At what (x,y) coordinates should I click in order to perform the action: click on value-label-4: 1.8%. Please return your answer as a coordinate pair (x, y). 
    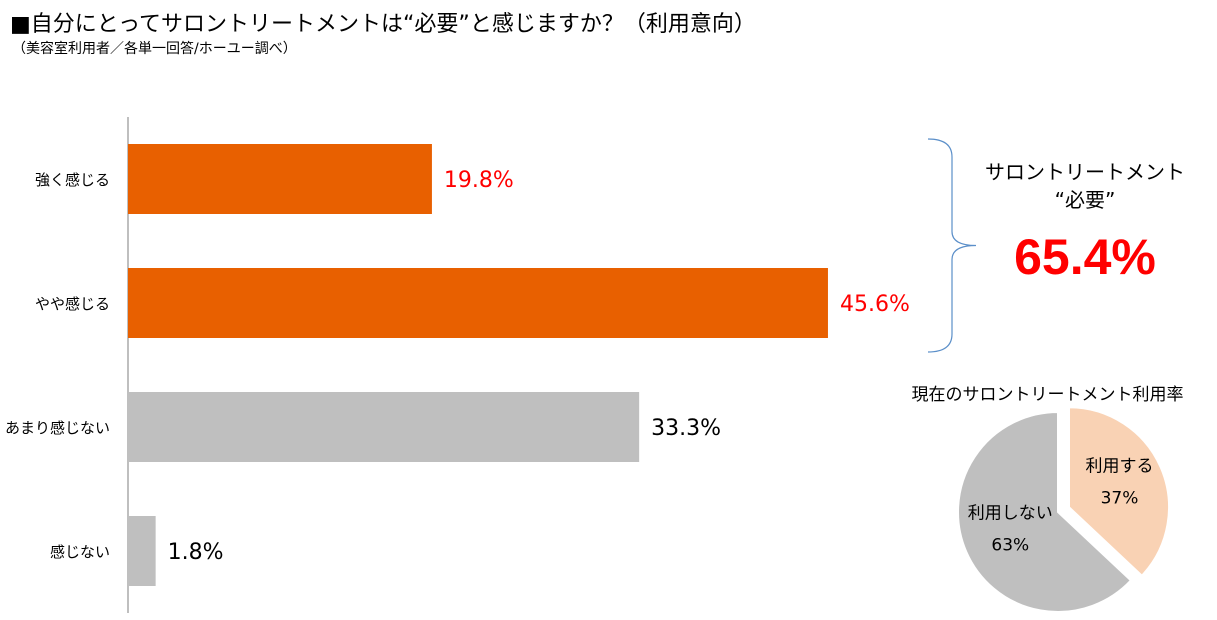
    Looking at the image, I should click on (196, 552).